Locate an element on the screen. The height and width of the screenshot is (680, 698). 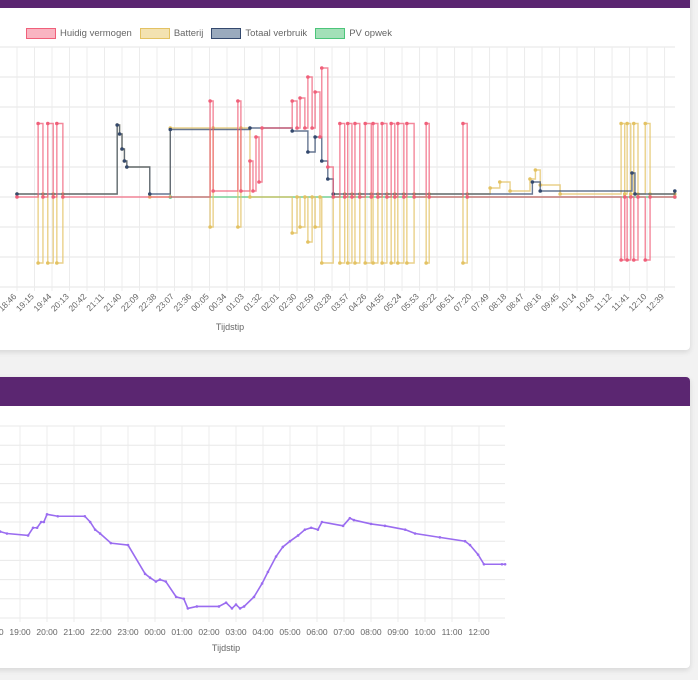
x-tick-label: 06:00 is located at coordinates (317, 632).